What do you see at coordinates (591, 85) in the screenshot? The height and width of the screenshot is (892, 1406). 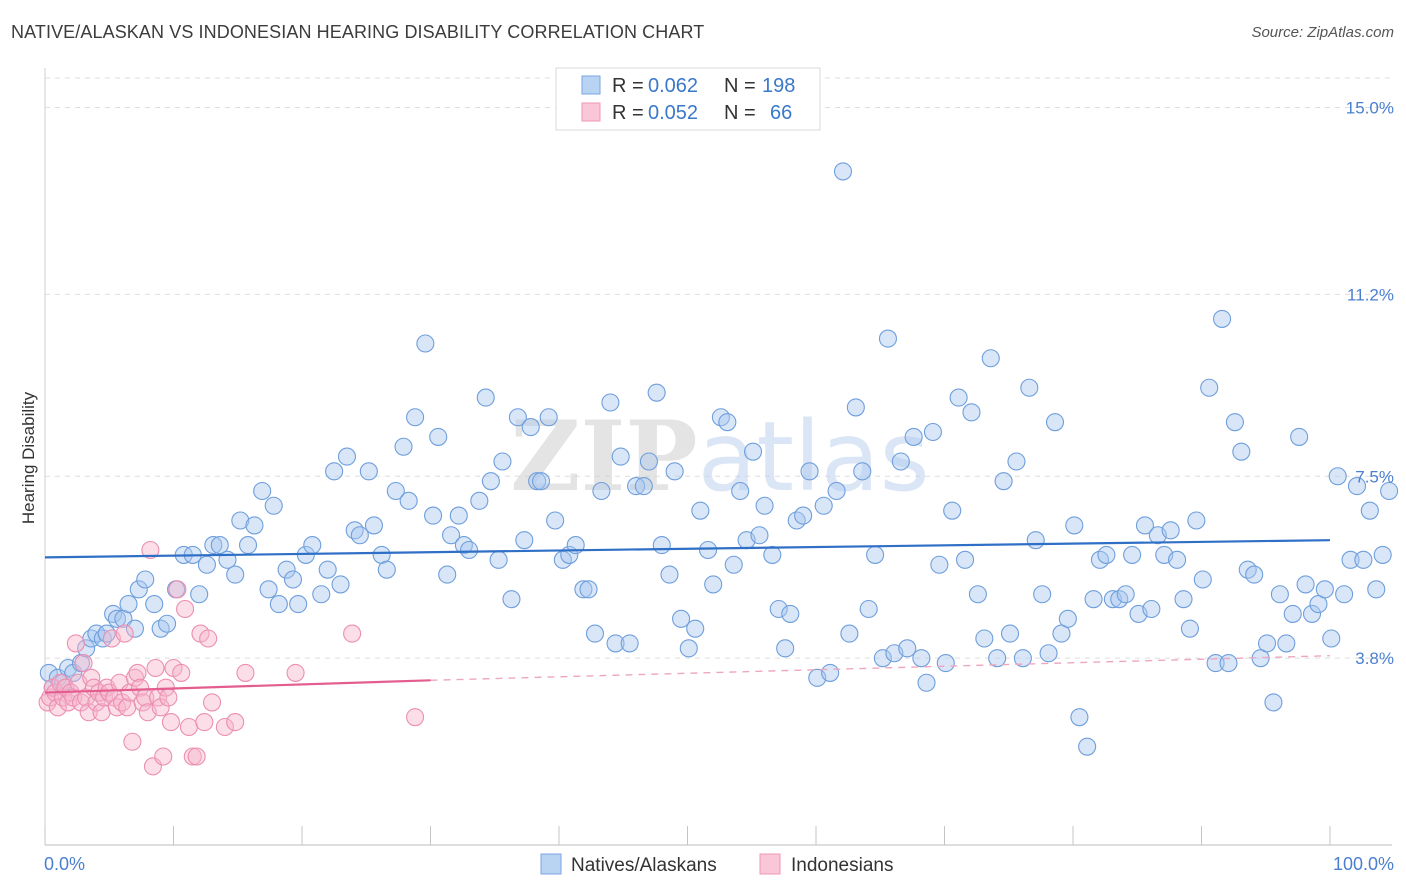 I see `legend-top-swatch-blue` at bounding box center [591, 85].